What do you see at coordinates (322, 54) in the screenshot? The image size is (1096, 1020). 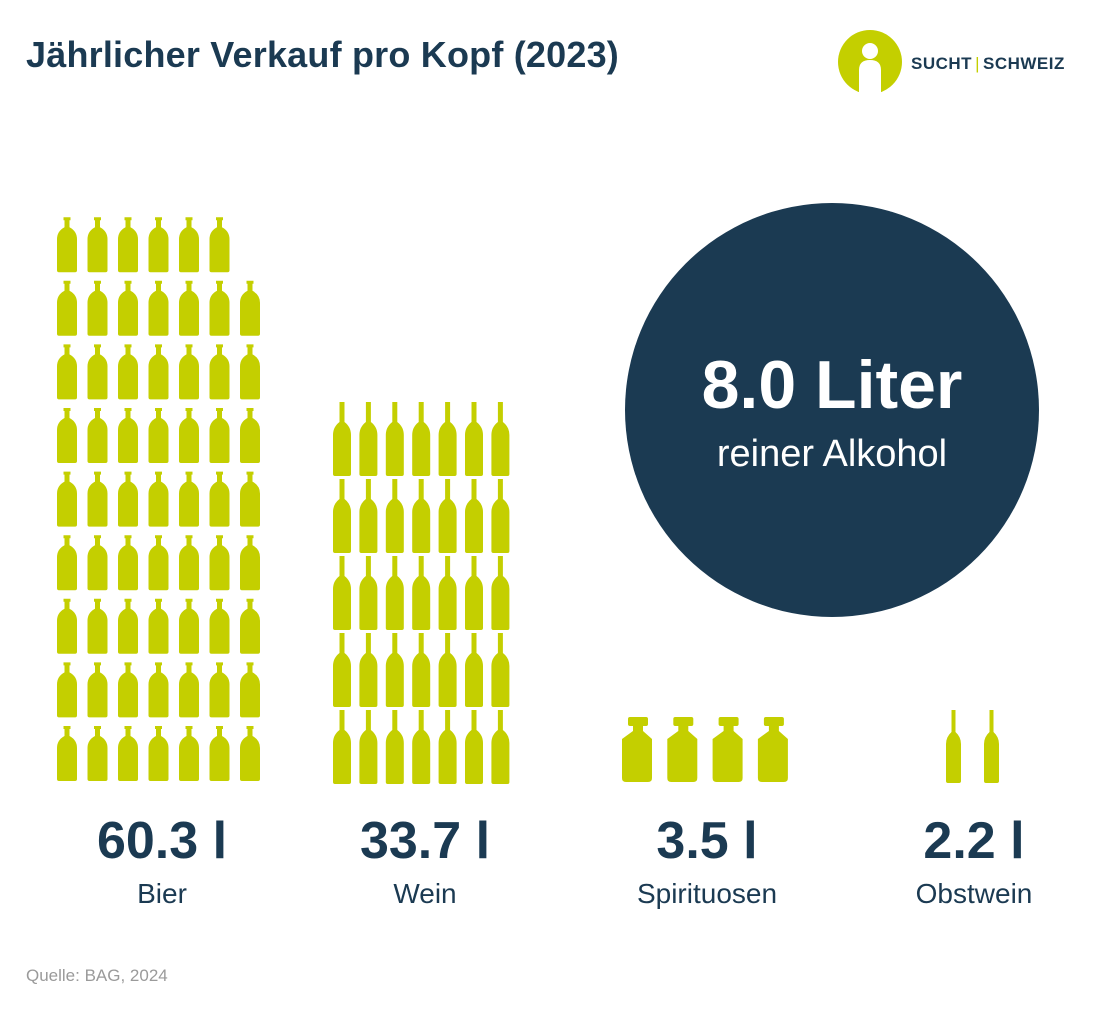 I see `page-title: Jährlicher Verkauf pro Kopf (2023)` at bounding box center [322, 54].